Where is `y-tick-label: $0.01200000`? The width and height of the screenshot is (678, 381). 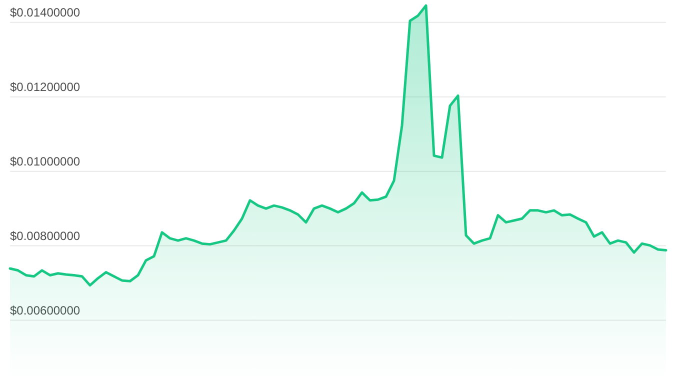
y-tick-label: $0.01200000 is located at coordinates (45, 87).